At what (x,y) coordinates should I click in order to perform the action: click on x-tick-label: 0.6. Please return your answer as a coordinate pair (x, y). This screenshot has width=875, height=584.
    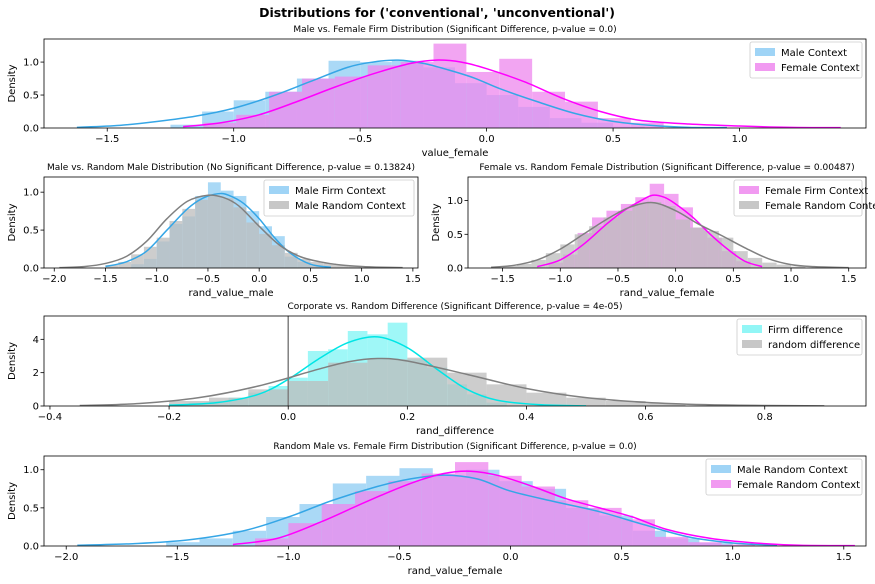
    Looking at the image, I should click on (646, 417).